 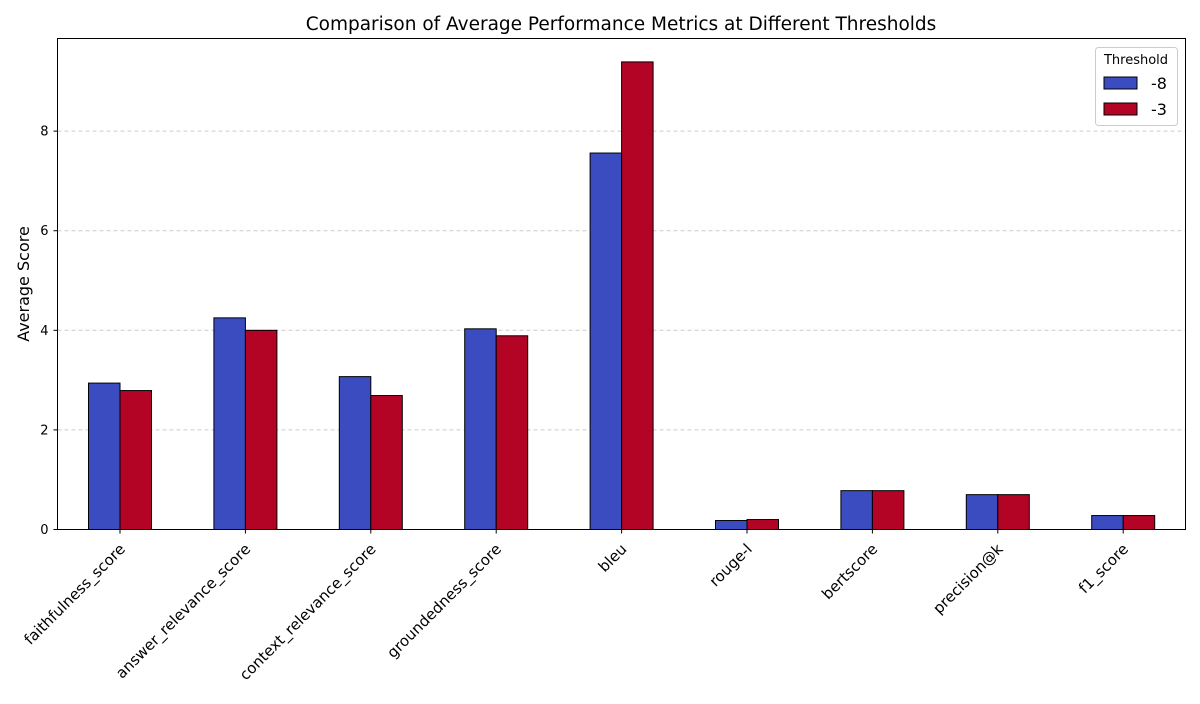 What do you see at coordinates (308, 612) in the screenshot?
I see `x-tick-label: context_relevance_score` at bounding box center [308, 612].